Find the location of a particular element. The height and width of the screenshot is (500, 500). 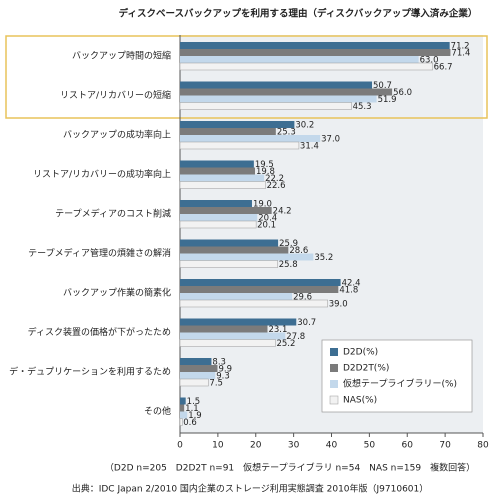

value-label: 1.5 is located at coordinates (194, 402).